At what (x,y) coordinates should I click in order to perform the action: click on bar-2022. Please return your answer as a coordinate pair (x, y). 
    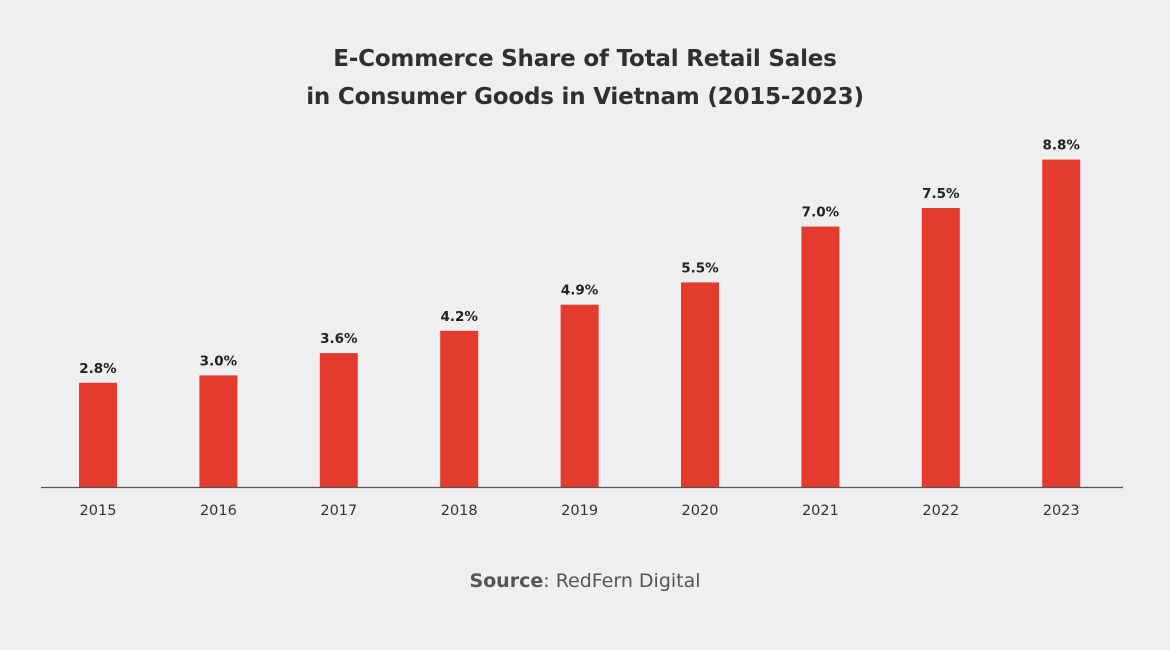
    Looking at the image, I should click on (940, 347).